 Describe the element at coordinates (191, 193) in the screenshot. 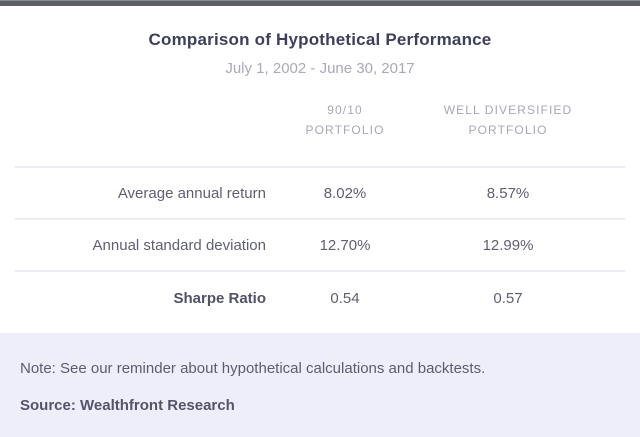

I see `row-label: Average annual return` at that location.